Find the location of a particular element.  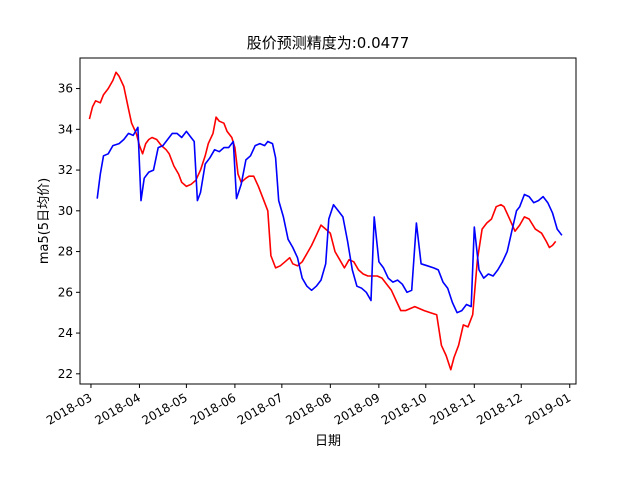

chart-title: 股价预测精度为:0.0477 is located at coordinates (328, 43).